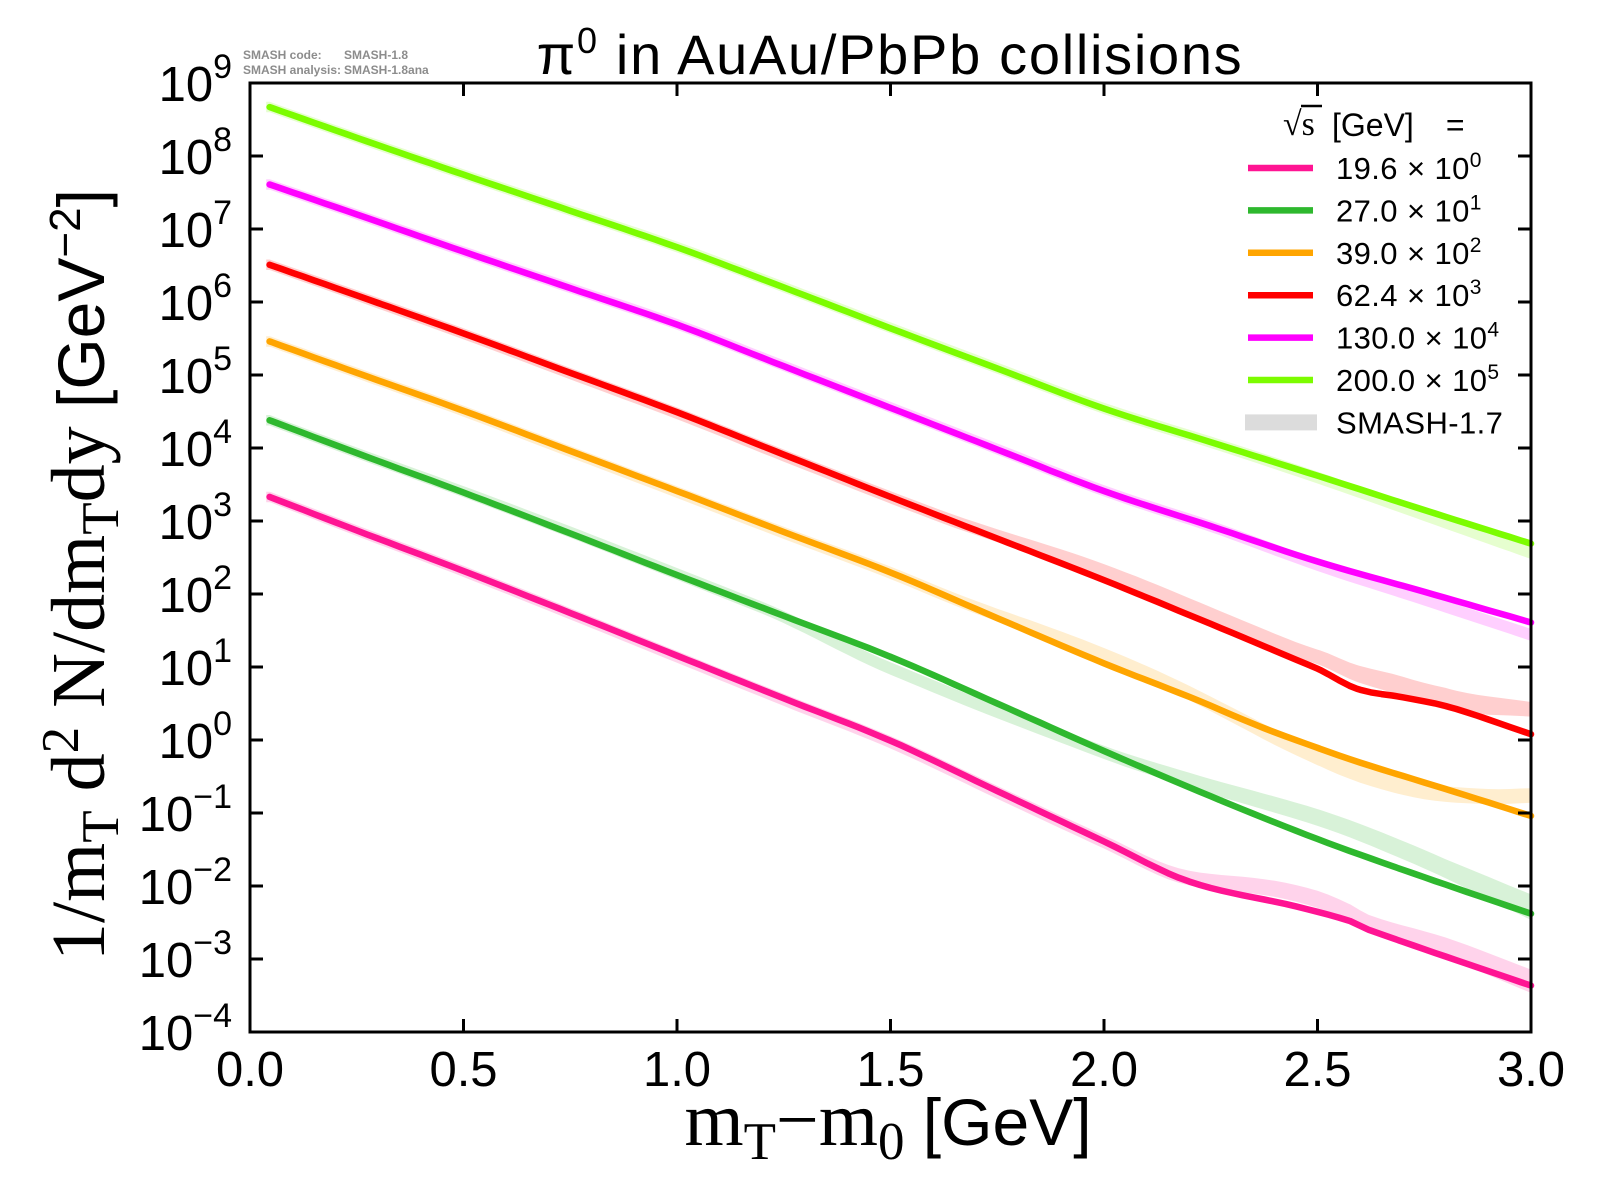 The height and width of the screenshot is (1200, 1600). I want to click on svg-text: SMASH-1.8, so click(376, 55).